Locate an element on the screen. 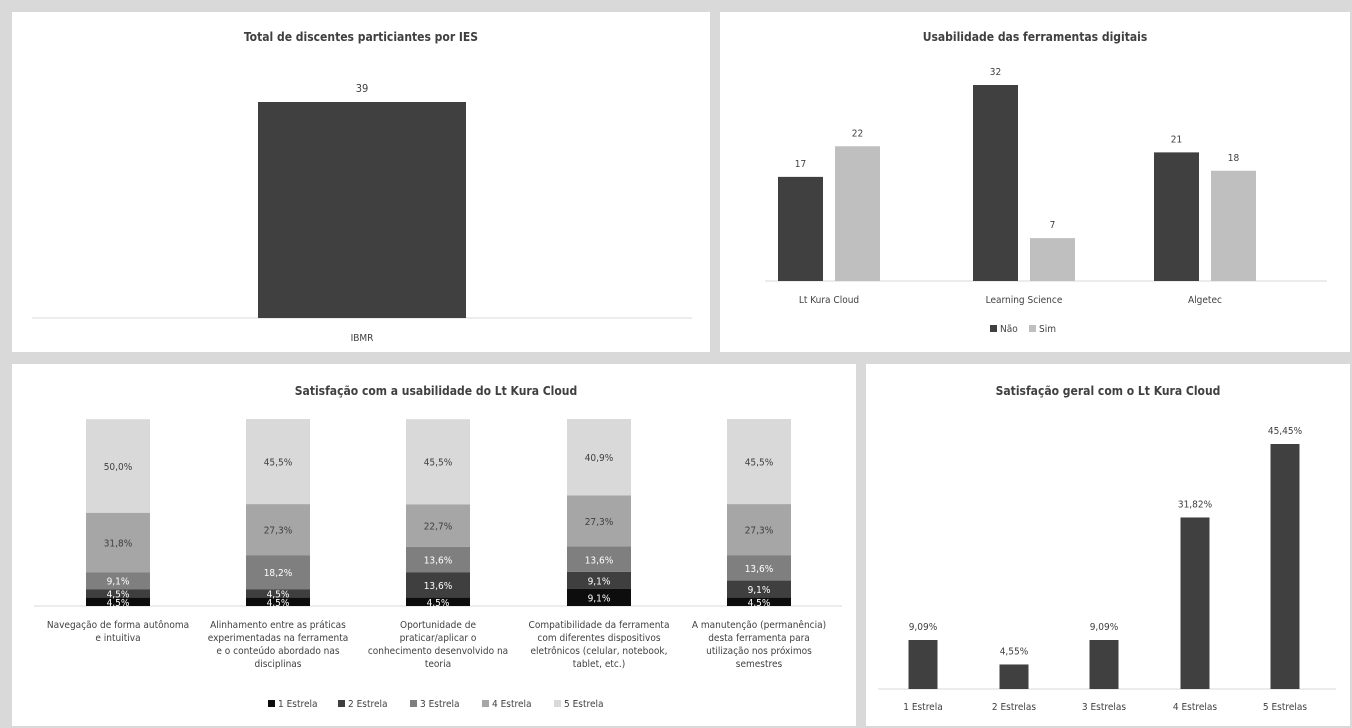  bar-1-estrelas is located at coordinates (923, 664).